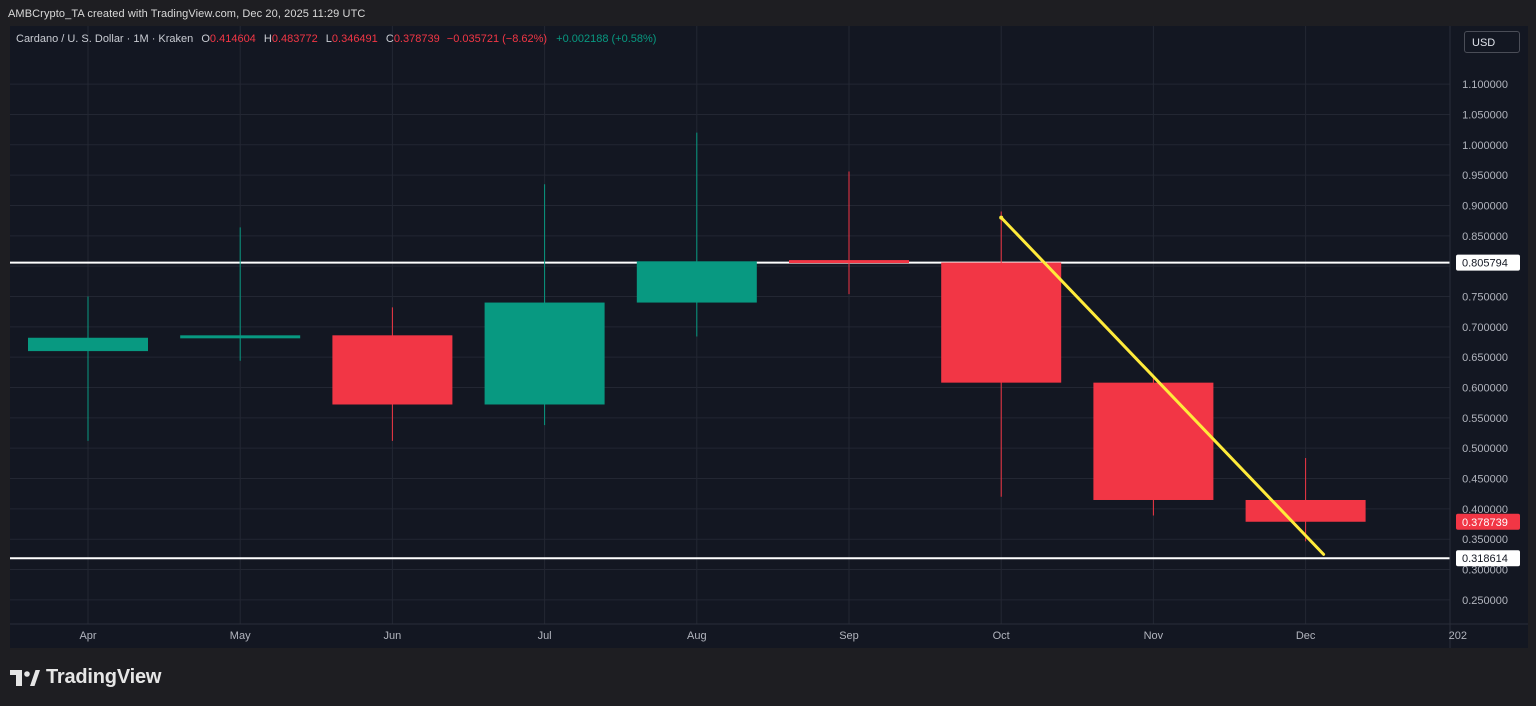  I want to click on tradingview-logo: TradingView, so click(85, 677).